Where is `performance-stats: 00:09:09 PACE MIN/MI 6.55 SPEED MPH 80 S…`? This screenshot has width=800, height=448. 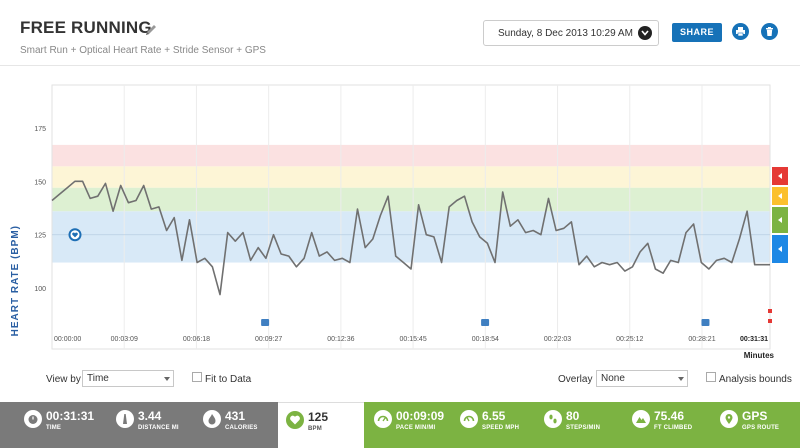 performance-stats: 00:09:09 PACE MIN/MI 6.55 SPEED MPH 80 S… is located at coordinates (582, 425).